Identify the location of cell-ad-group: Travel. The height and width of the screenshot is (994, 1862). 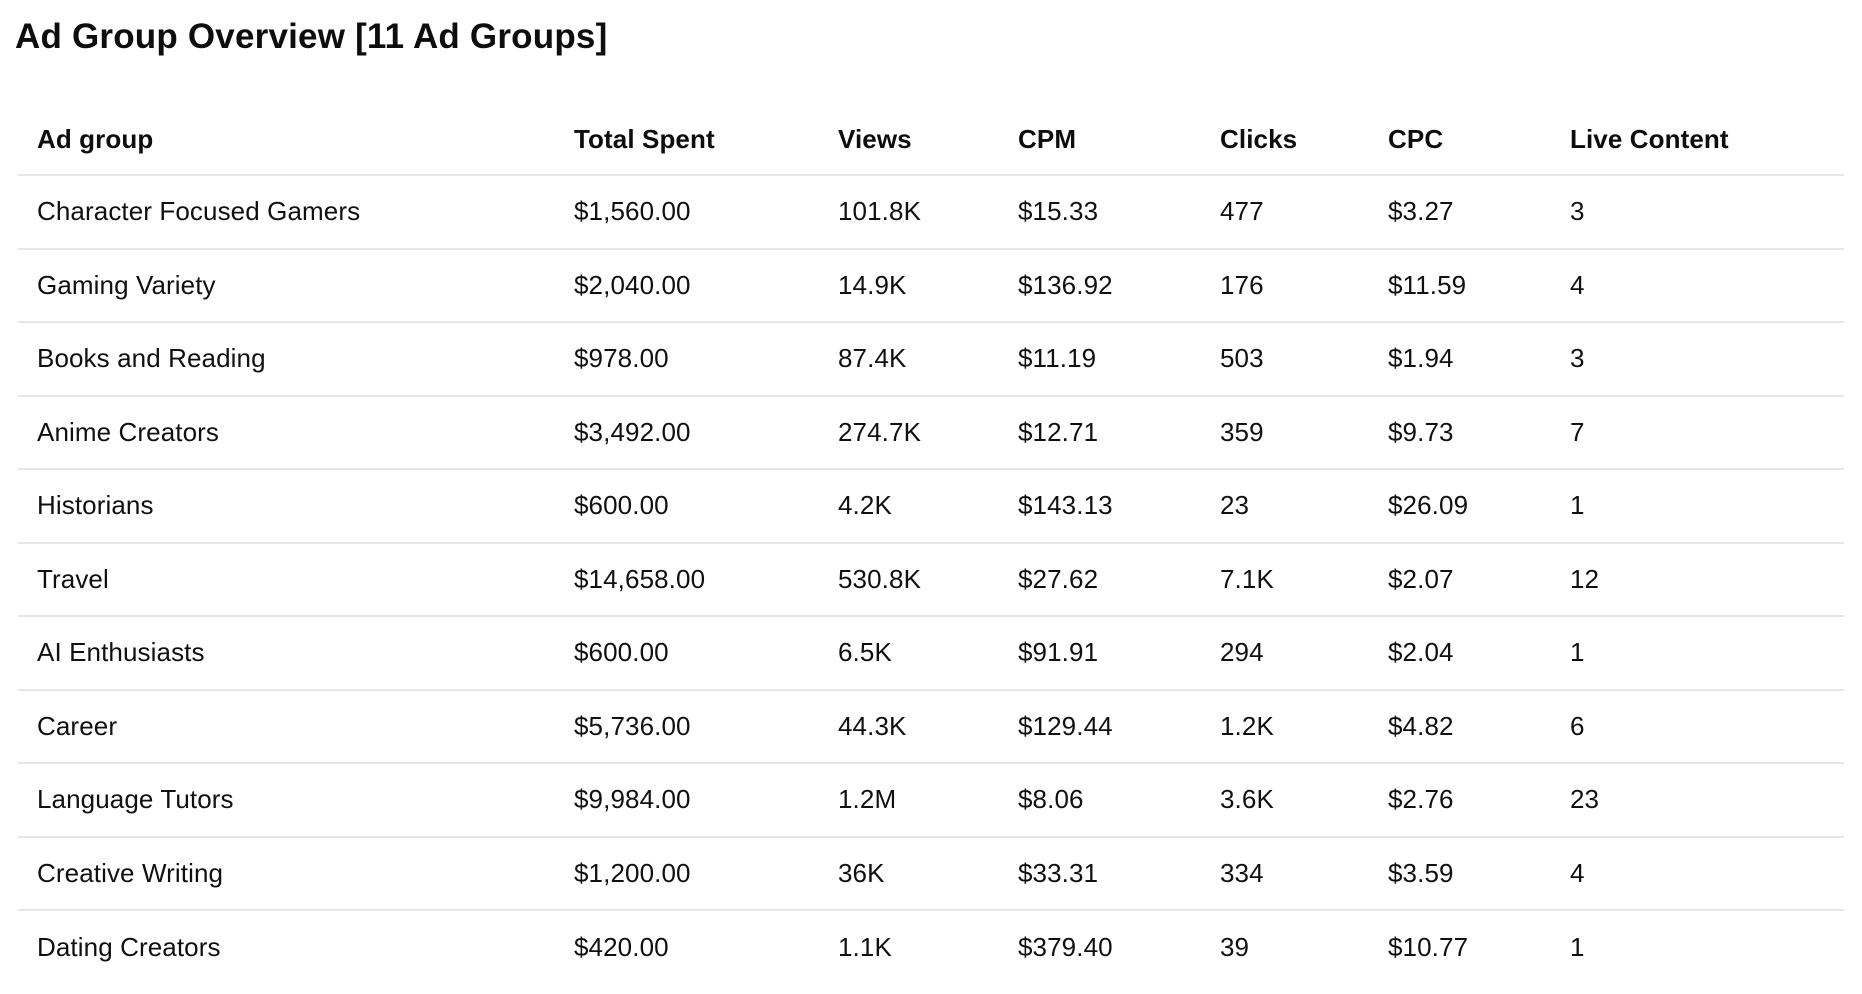
(73, 578).